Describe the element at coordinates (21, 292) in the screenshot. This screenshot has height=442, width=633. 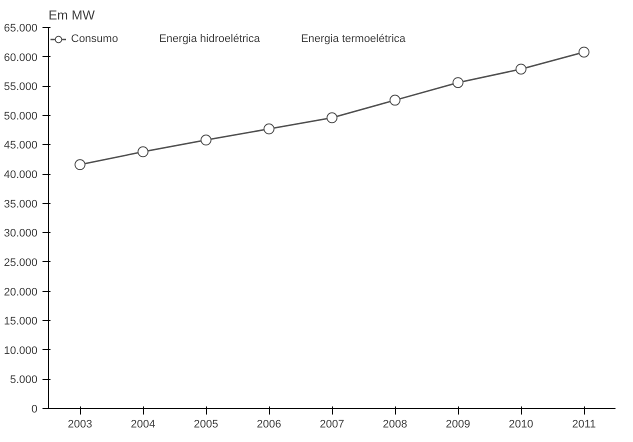
I see `y-tick-label: 20.000` at that location.